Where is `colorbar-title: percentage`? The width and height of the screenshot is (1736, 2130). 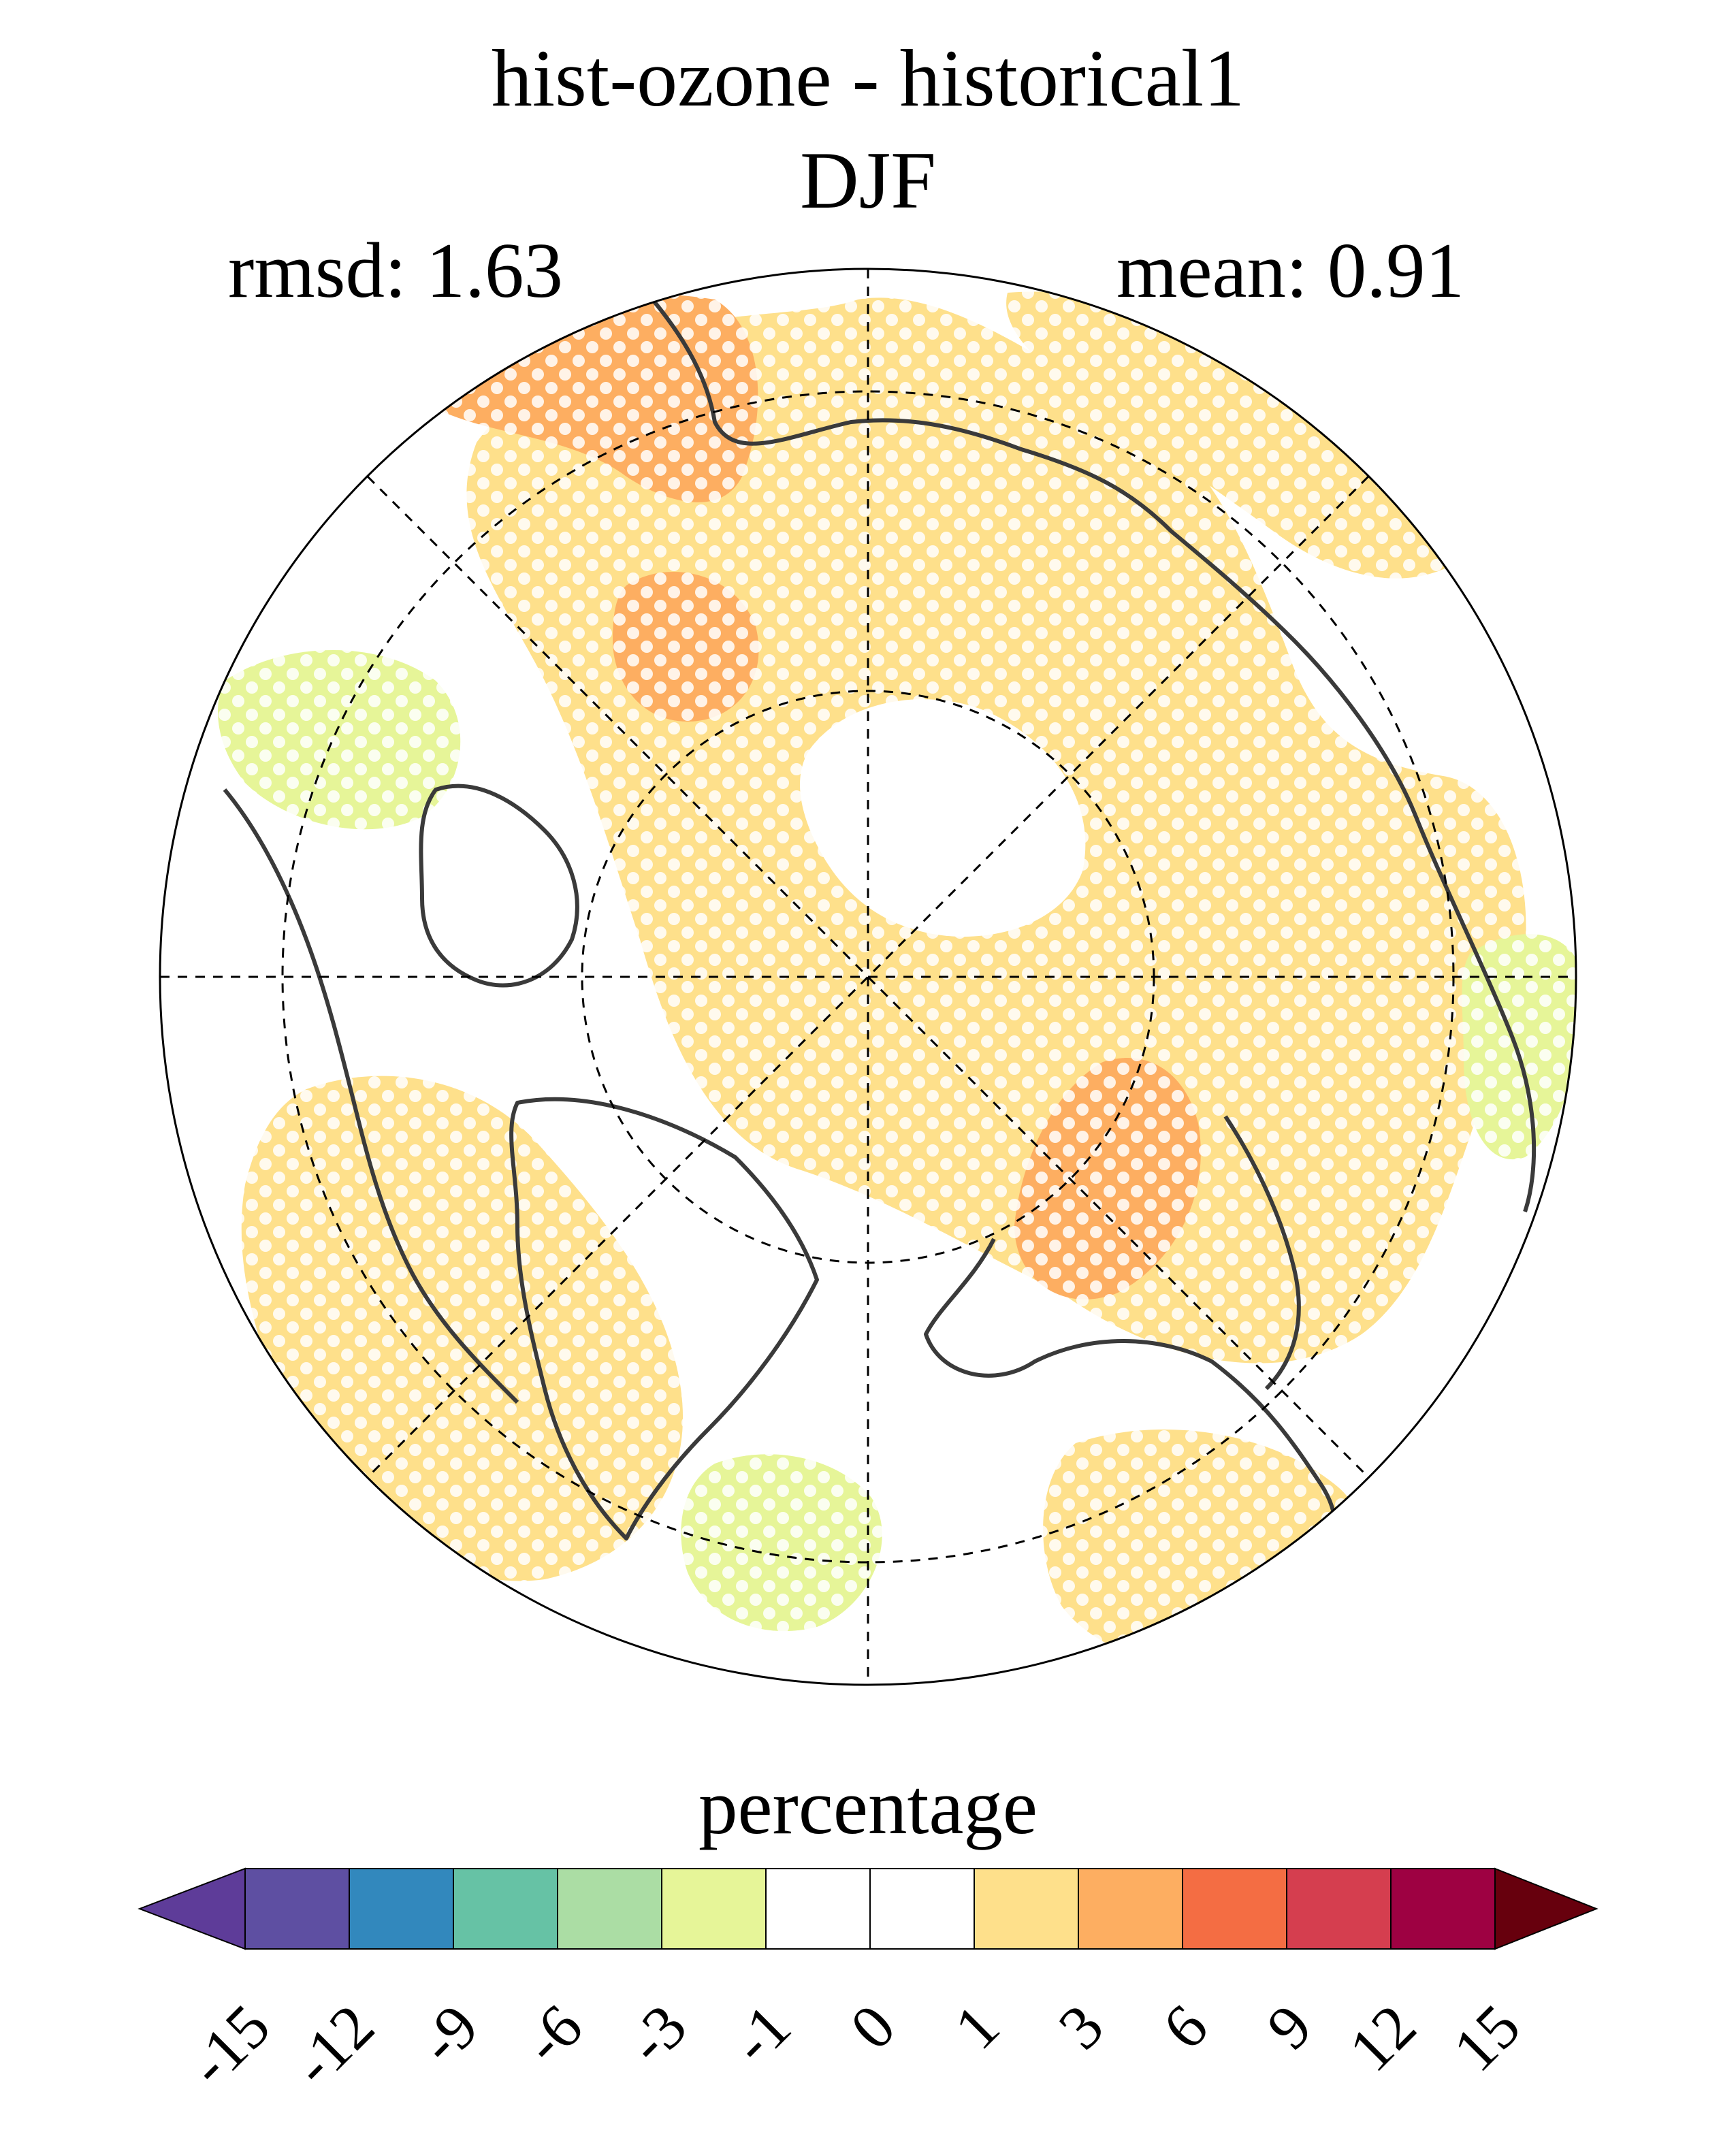
colorbar-title: percentage is located at coordinates (868, 1807).